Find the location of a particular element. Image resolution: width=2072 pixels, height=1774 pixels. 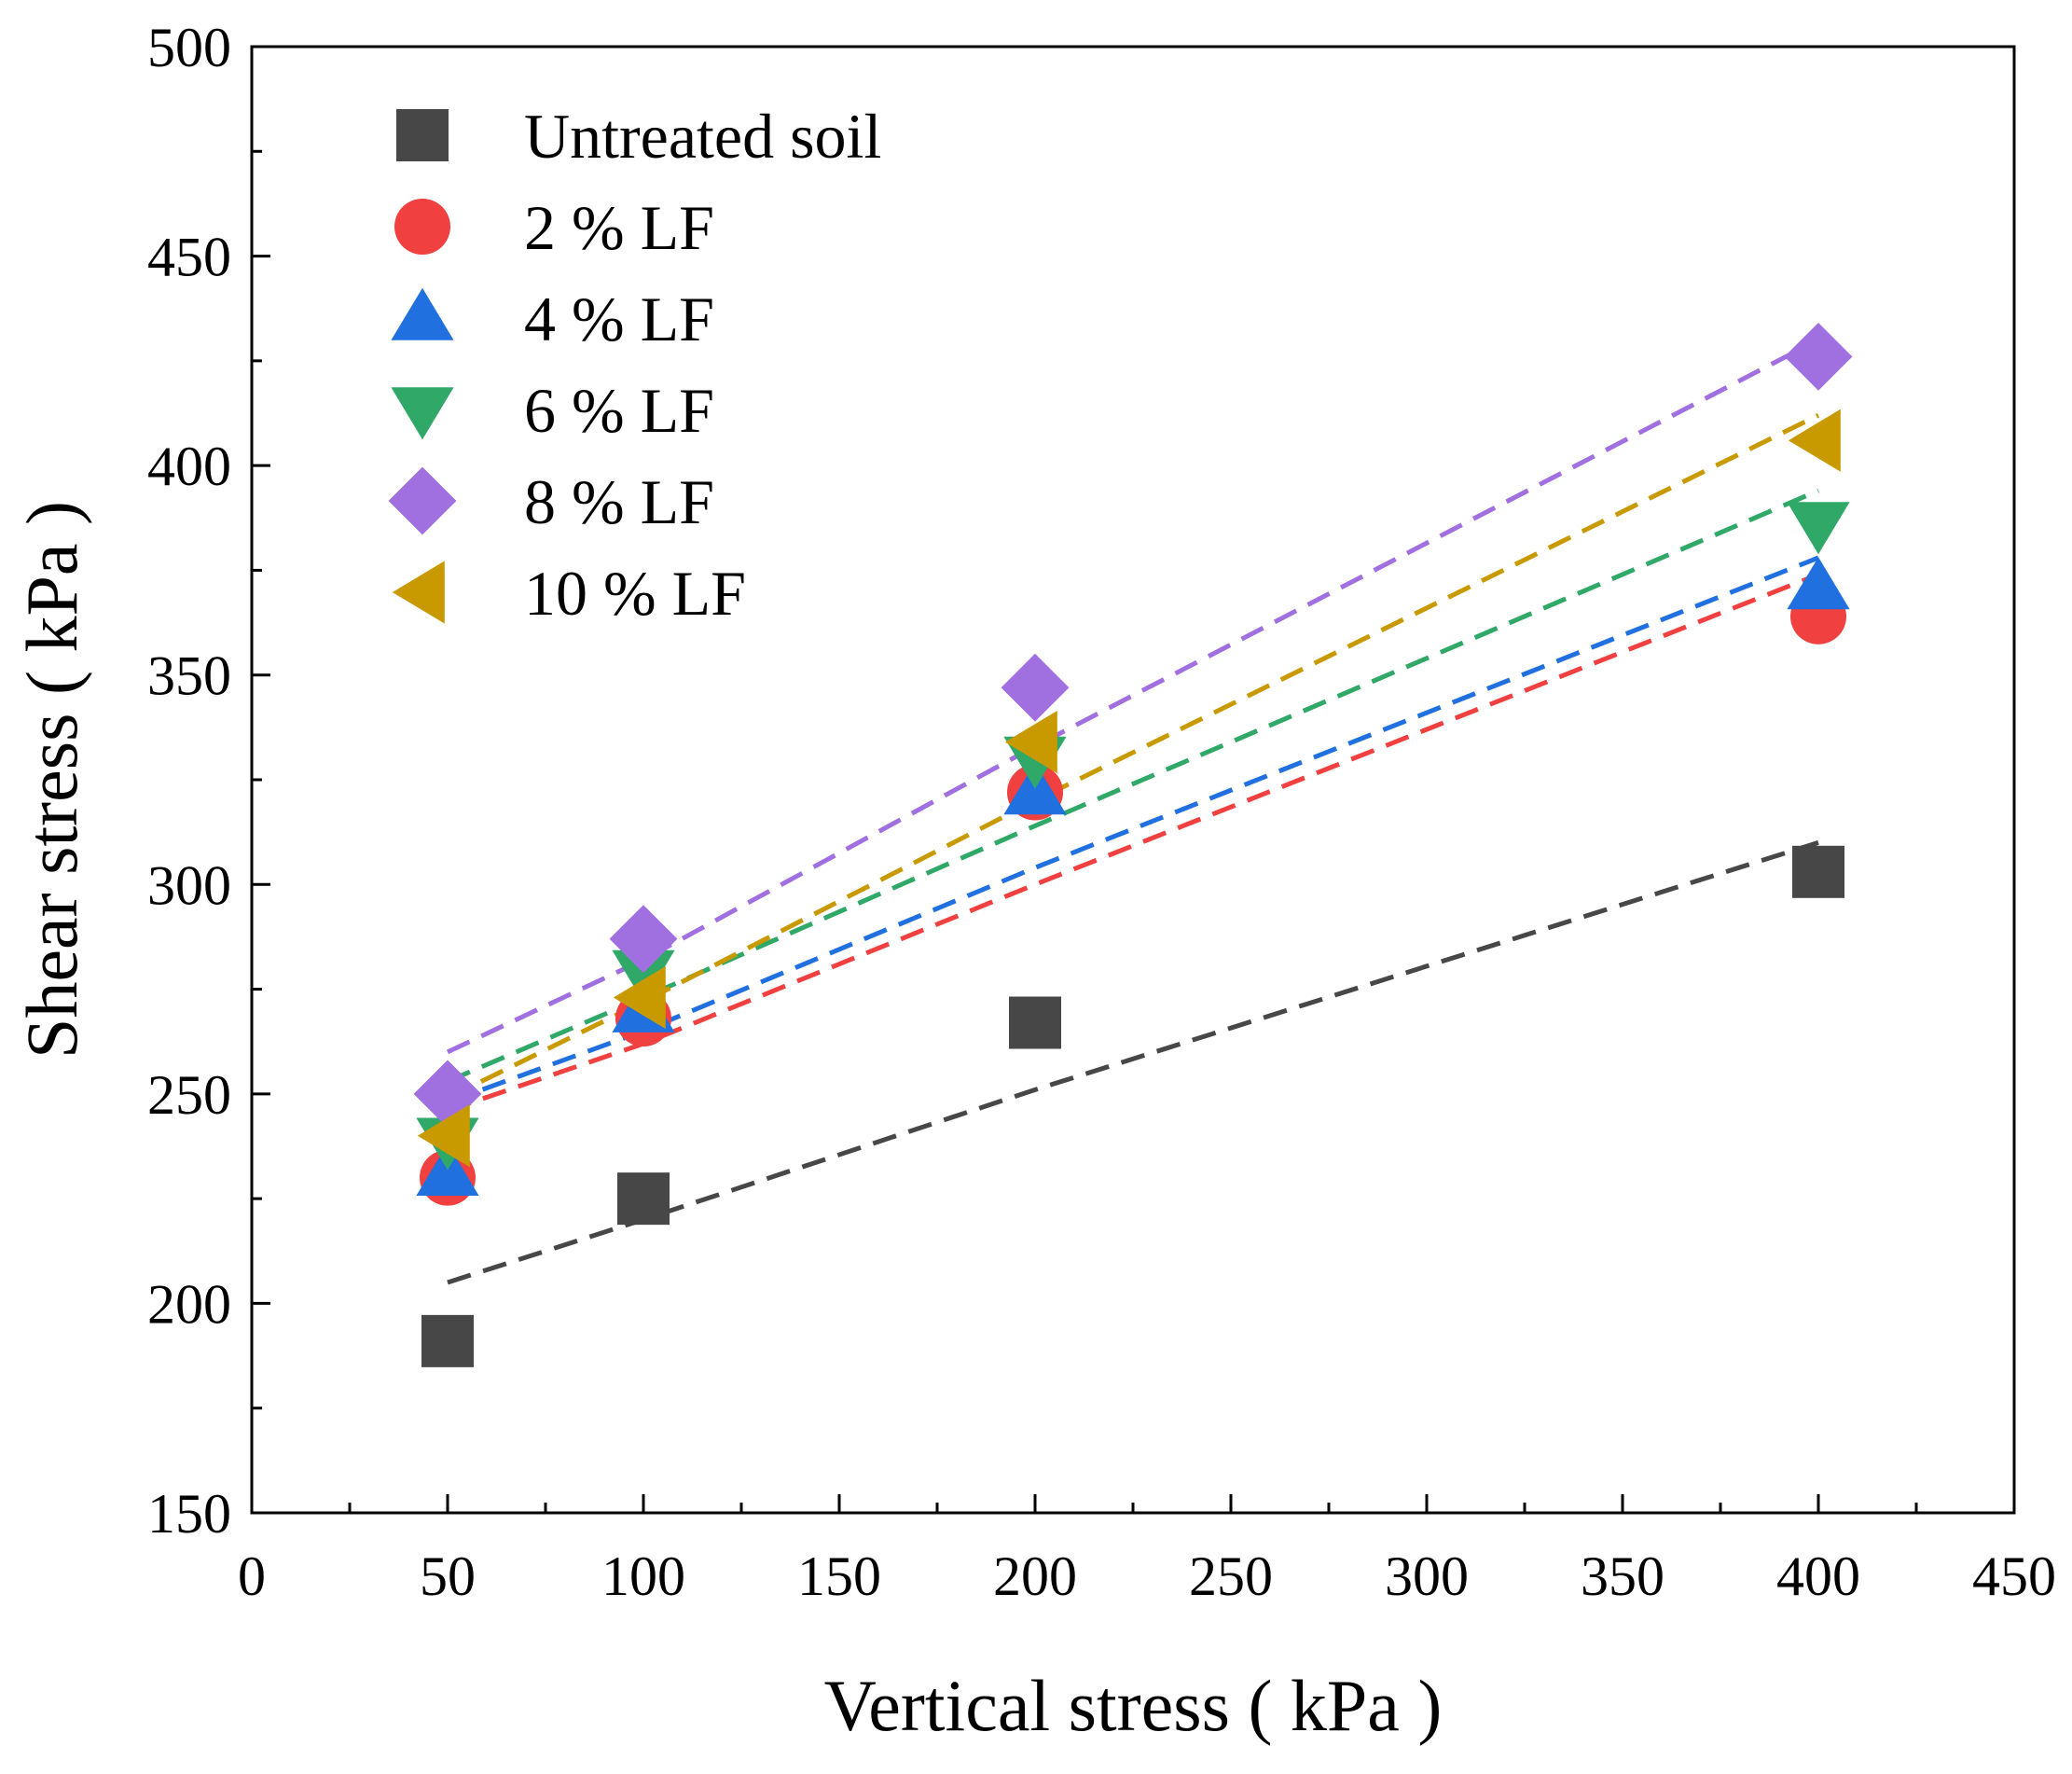

y-tick-label: 150 is located at coordinates (189, 1514).